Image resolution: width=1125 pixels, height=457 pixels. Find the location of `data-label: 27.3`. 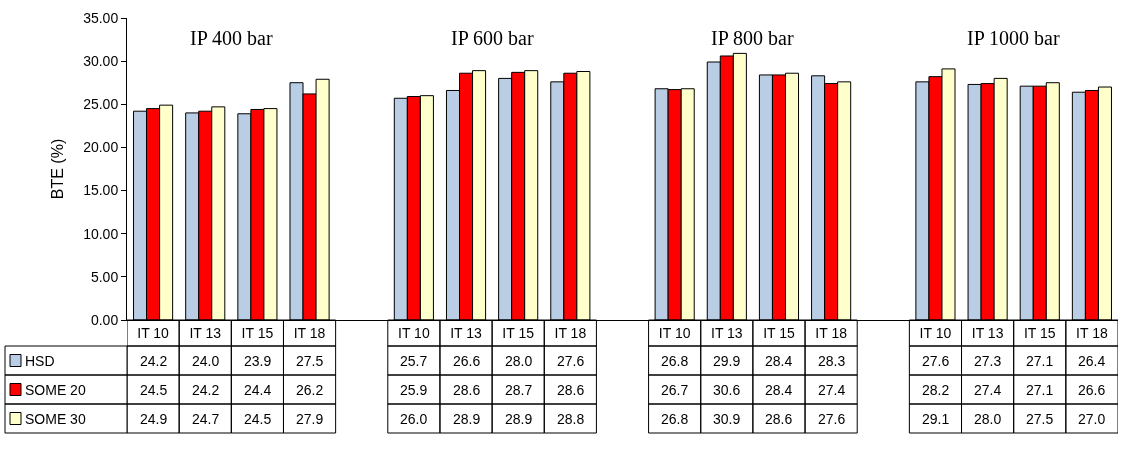

data-label: 27.3 is located at coordinates (988, 361).